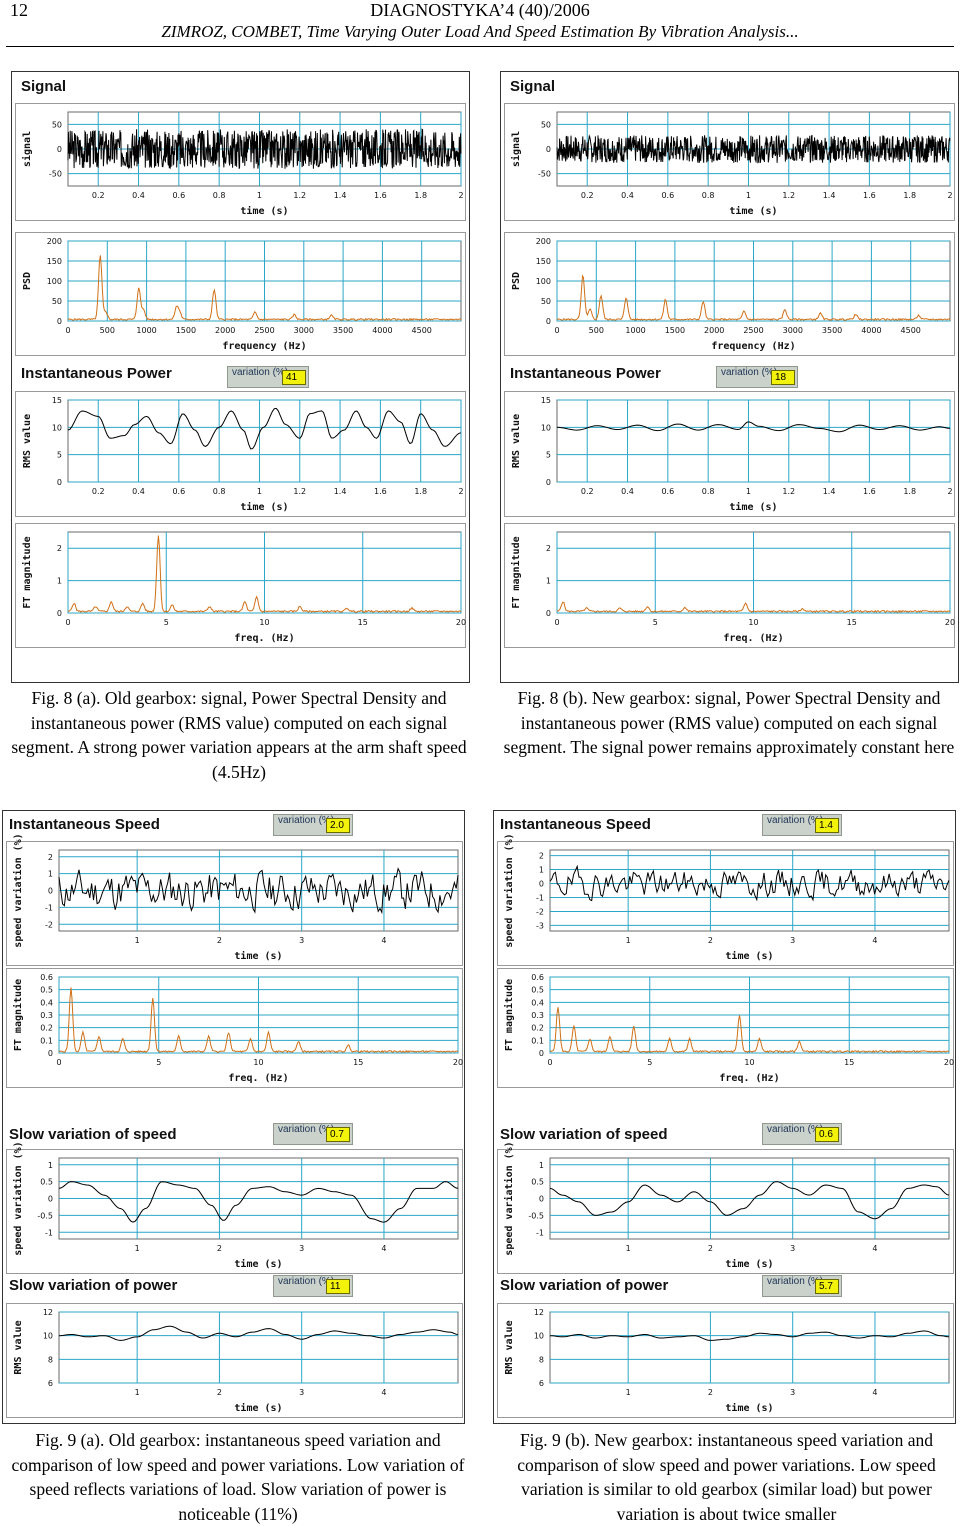 Image resolution: width=960 pixels, height=1526 pixels. I want to click on y-tick-label: -3, so click(540, 925).